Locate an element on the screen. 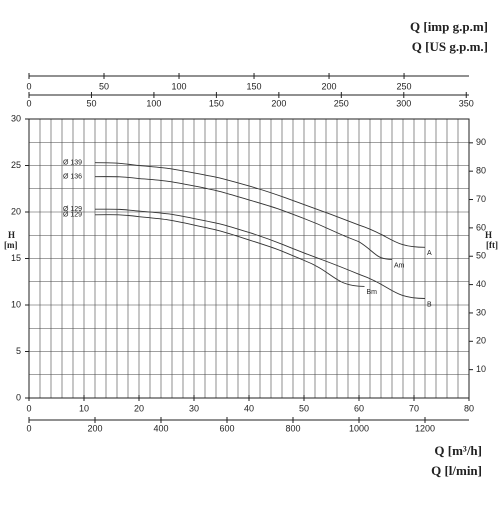 The height and width of the screenshot is (505, 500). x-tick-label: 50 is located at coordinates (304, 408).